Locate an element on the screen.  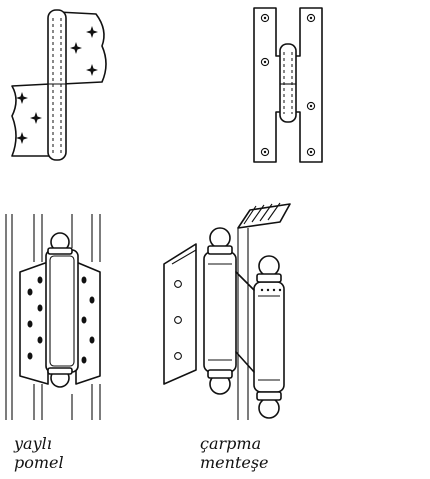
swing-hinge-caption-line-1: çarpma is located at coordinates (231, 443).